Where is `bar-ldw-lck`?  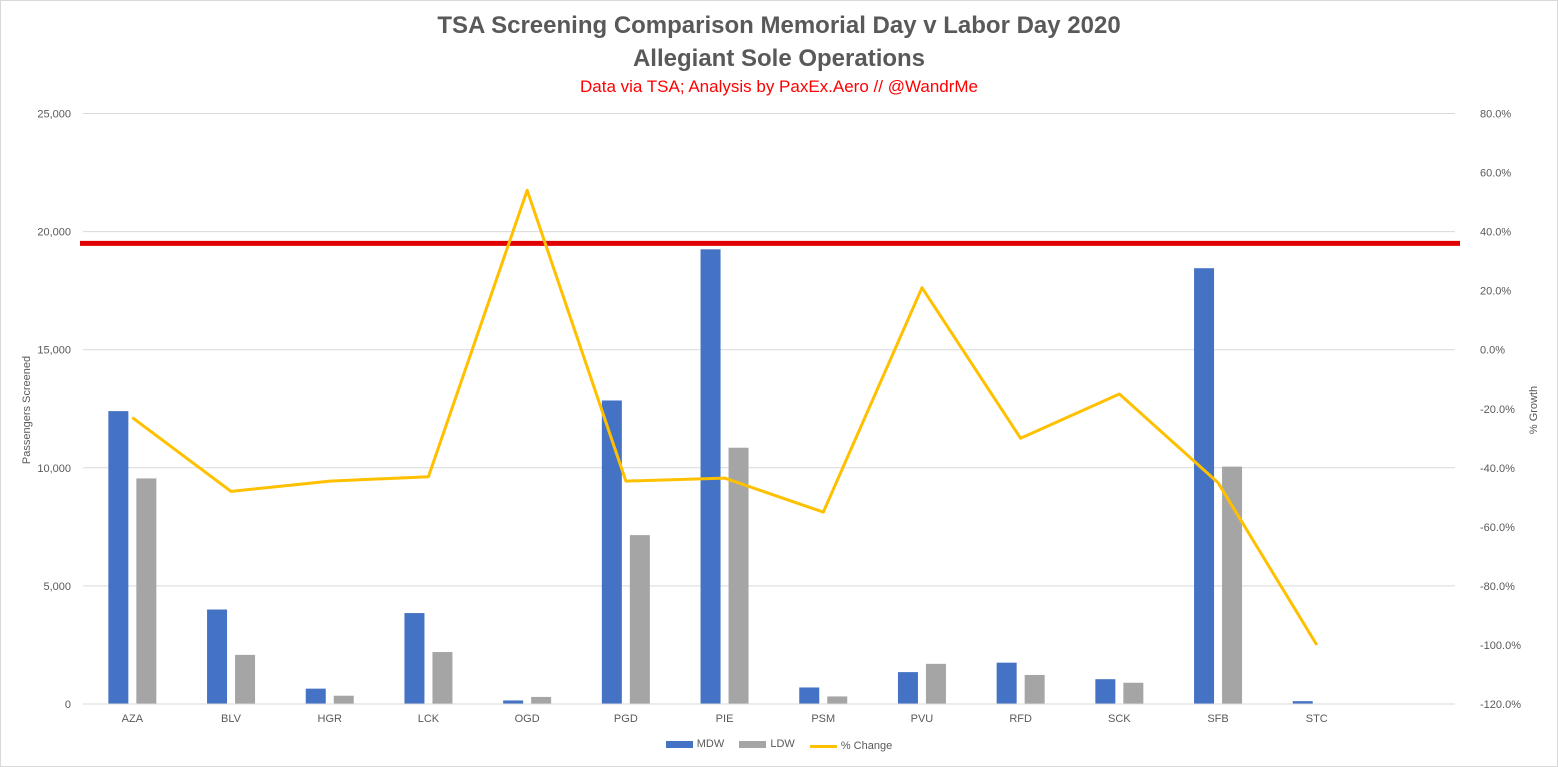 bar-ldw-lck is located at coordinates (442, 678).